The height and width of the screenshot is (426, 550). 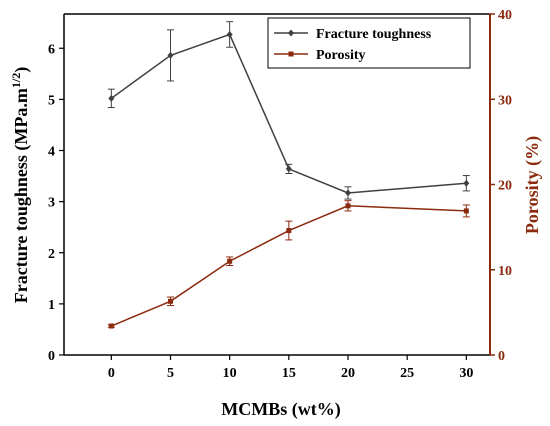 What do you see at coordinates (51, 305) in the screenshot?
I see `y-left-tick-label: 1` at bounding box center [51, 305].